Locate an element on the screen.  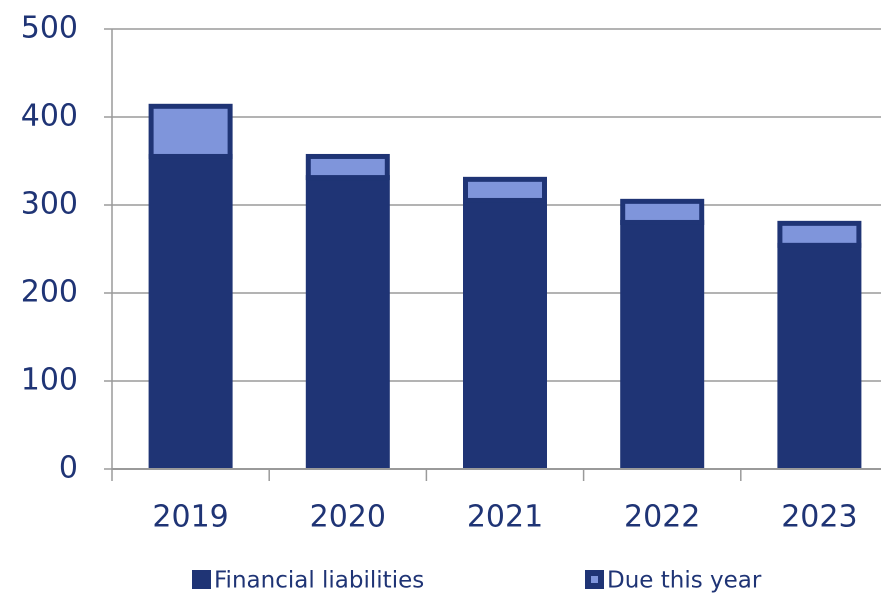
x-tick-label: 2021 is located at coordinates (505, 517).